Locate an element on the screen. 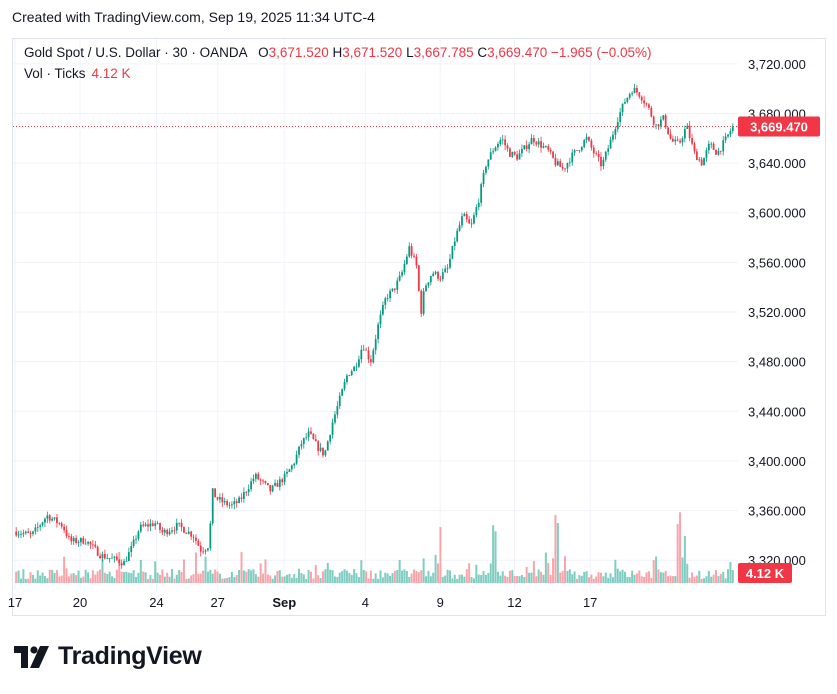  price-tick-label: 3,640.000 is located at coordinates (777, 163).